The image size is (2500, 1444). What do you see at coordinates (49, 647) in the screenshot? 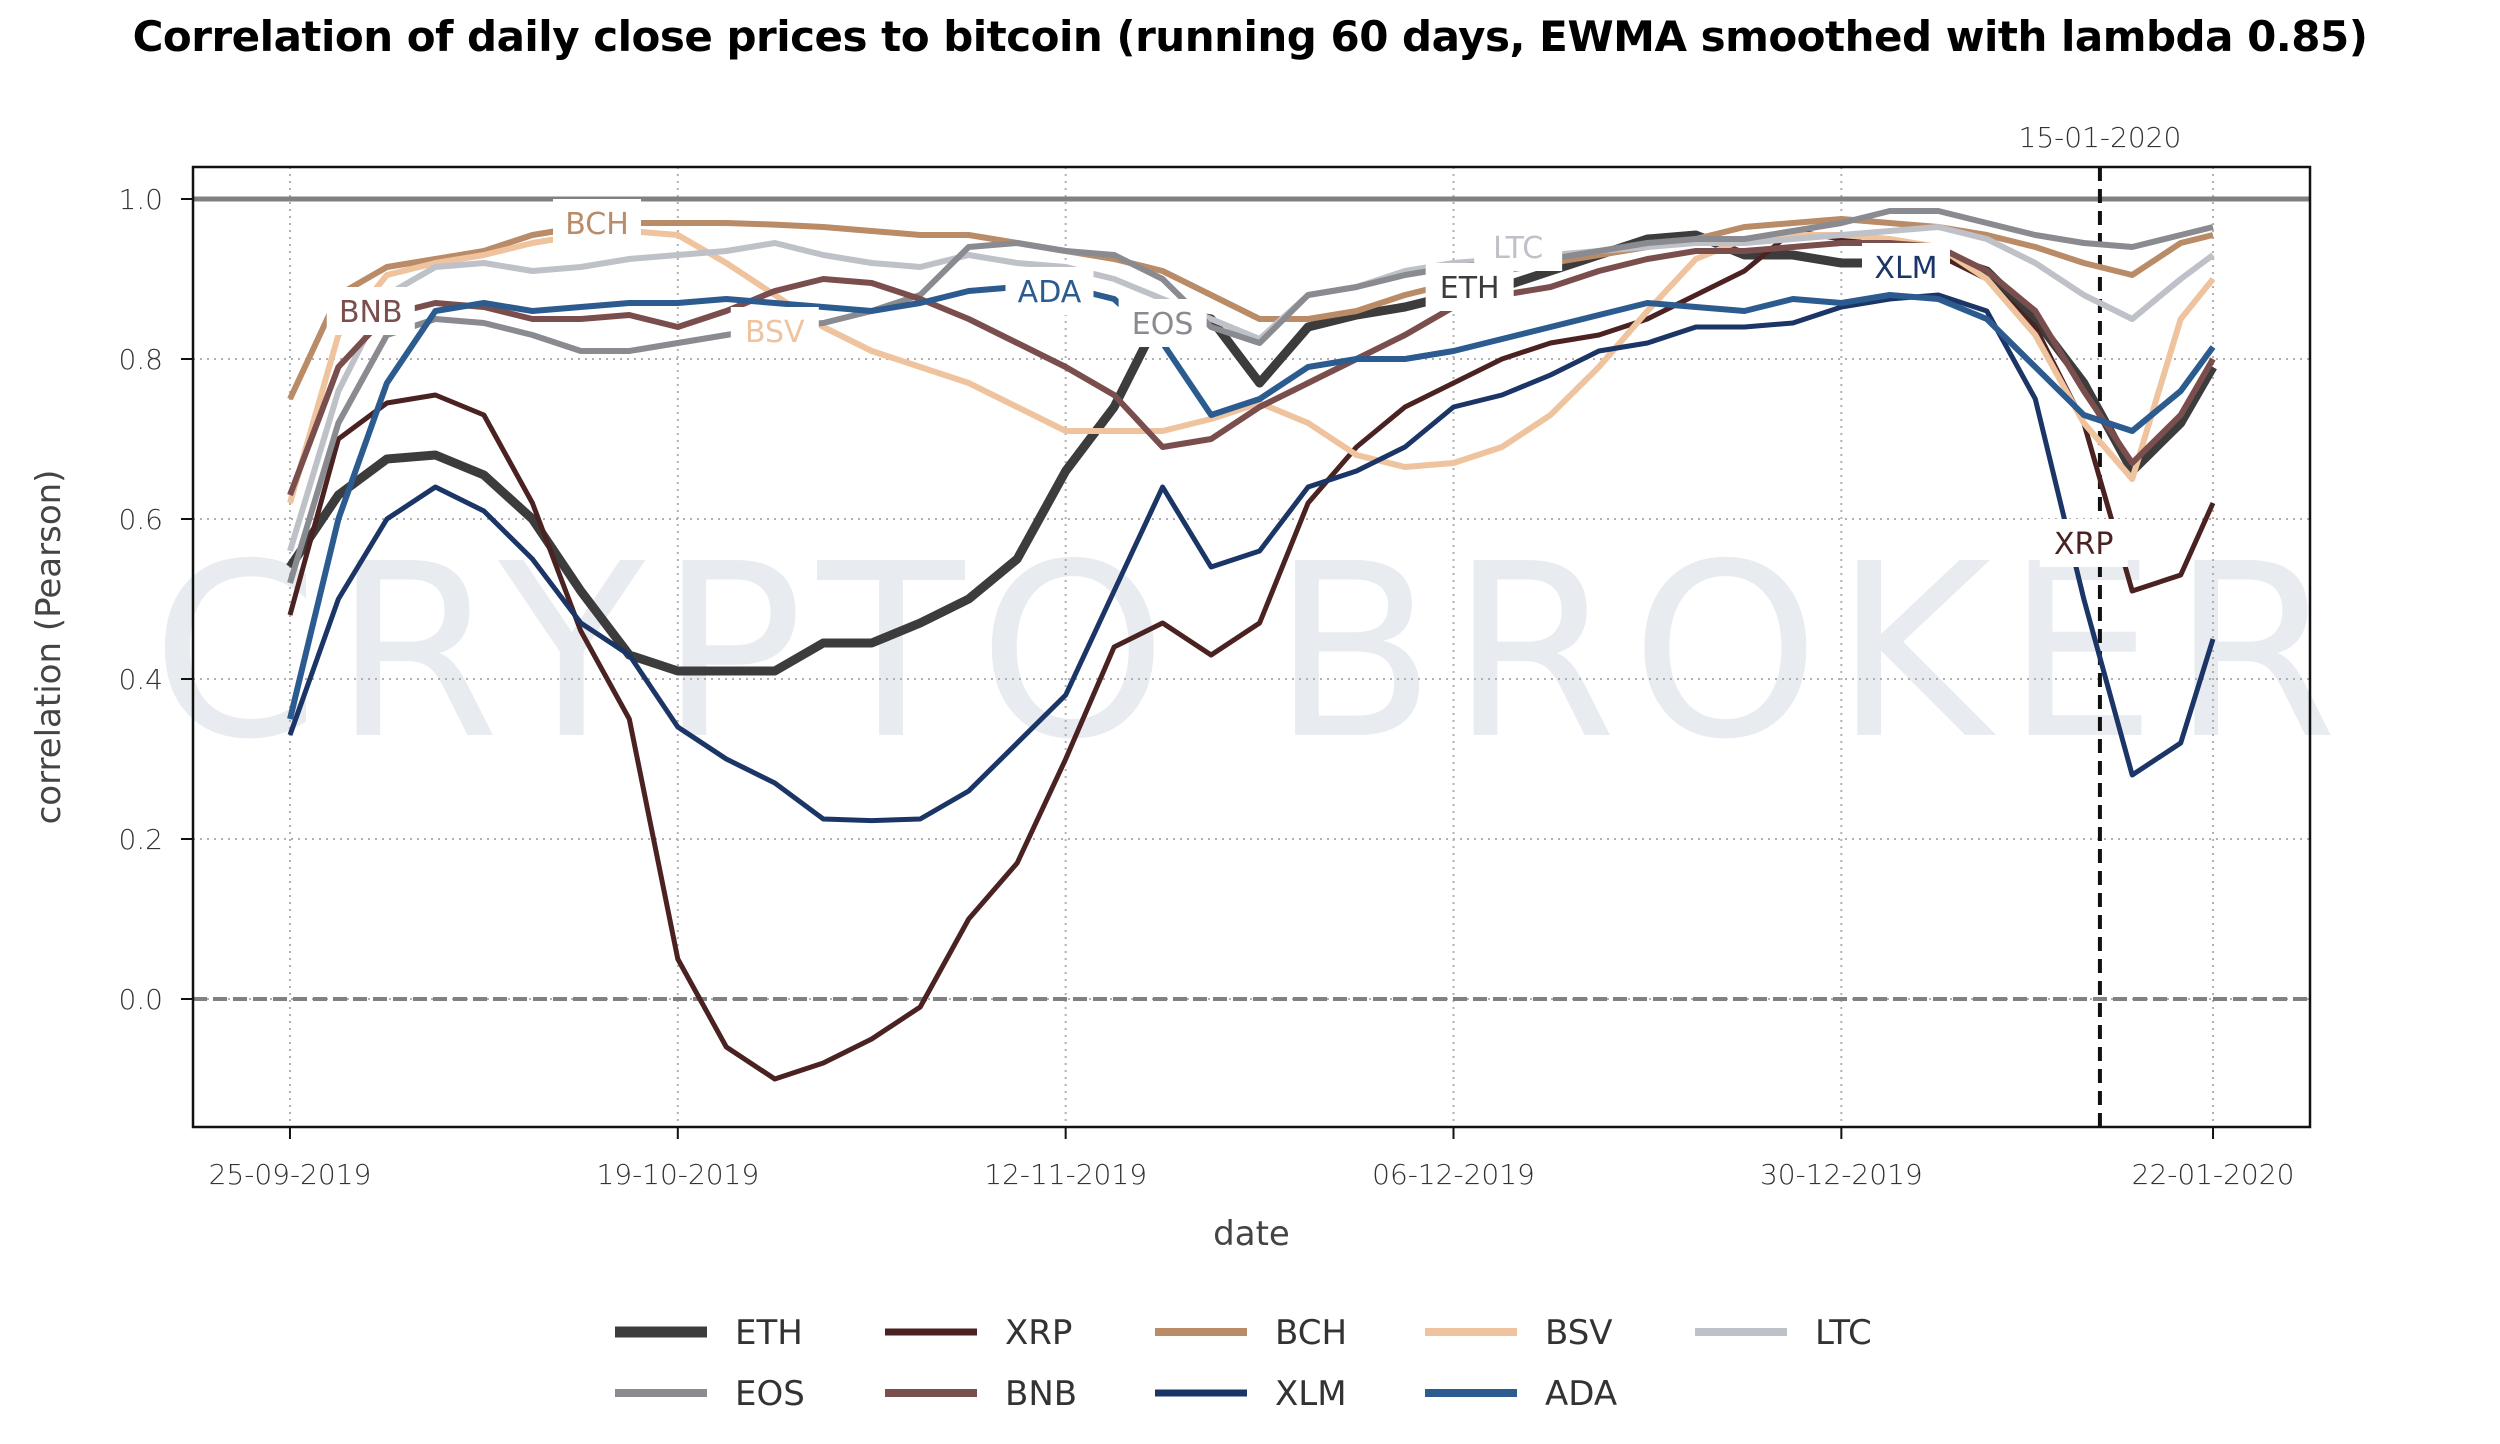
I see `y-axis-label: correlation (Pearson)` at bounding box center [49, 647].